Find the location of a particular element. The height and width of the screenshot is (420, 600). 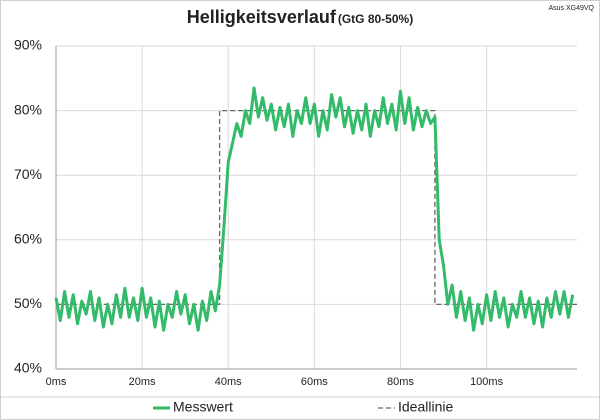

x-tick-label: 60ms is located at coordinates (314, 382).